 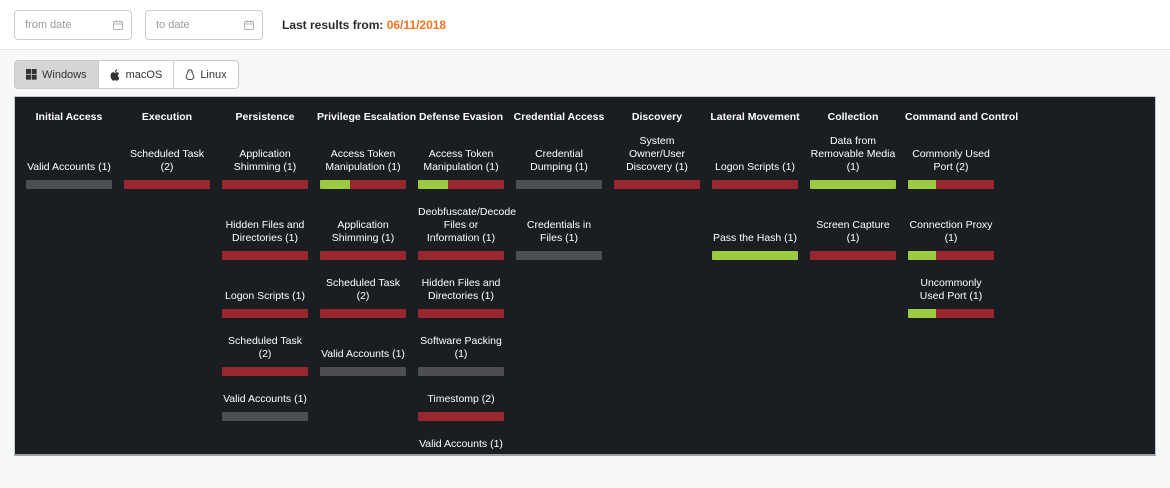 I want to click on technique-cell: Credential Dumping (1), so click(x=559, y=167).